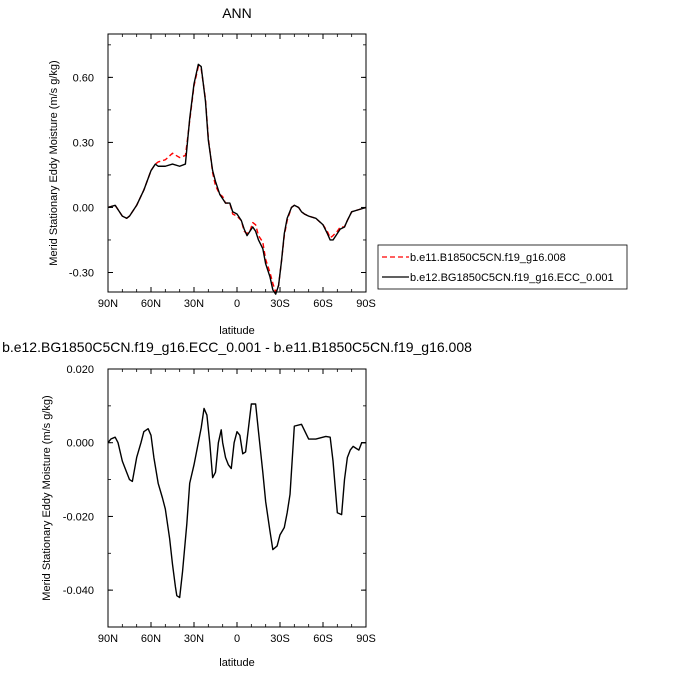 The width and height of the screenshot is (675, 675). I want to click on chart-bottom-y-tick-label: -0.020, so click(78, 517).